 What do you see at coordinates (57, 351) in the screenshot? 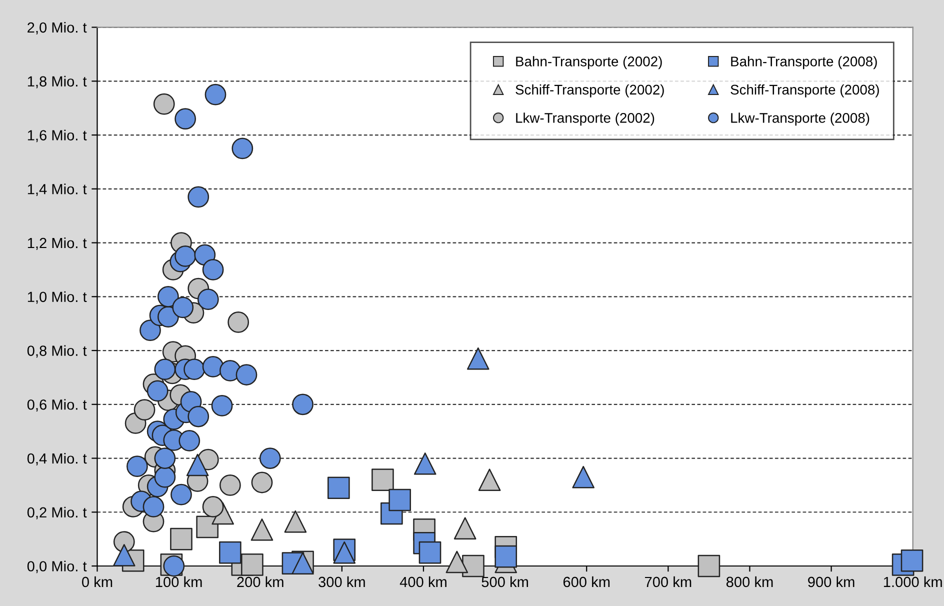
I see `y-tick-label: 0,8 Mio. t` at bounding box center [57, 351].